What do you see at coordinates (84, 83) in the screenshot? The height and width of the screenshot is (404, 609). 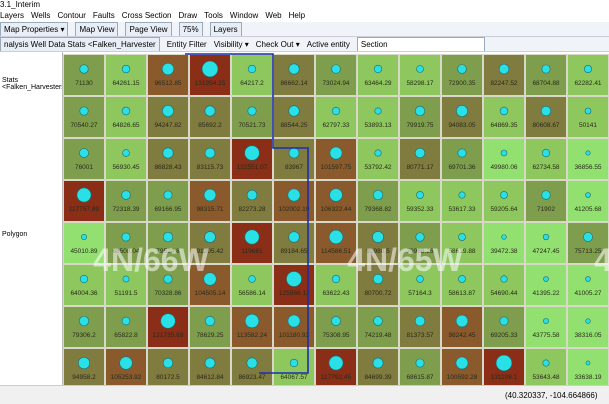 I see `cell-value: 71130` at bounding box center [84, 83].